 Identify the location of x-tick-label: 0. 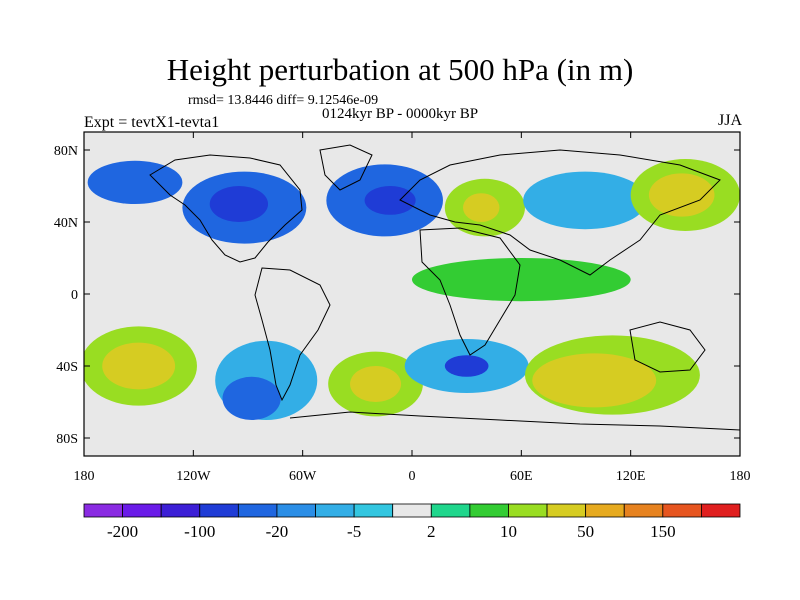
(412, 476).